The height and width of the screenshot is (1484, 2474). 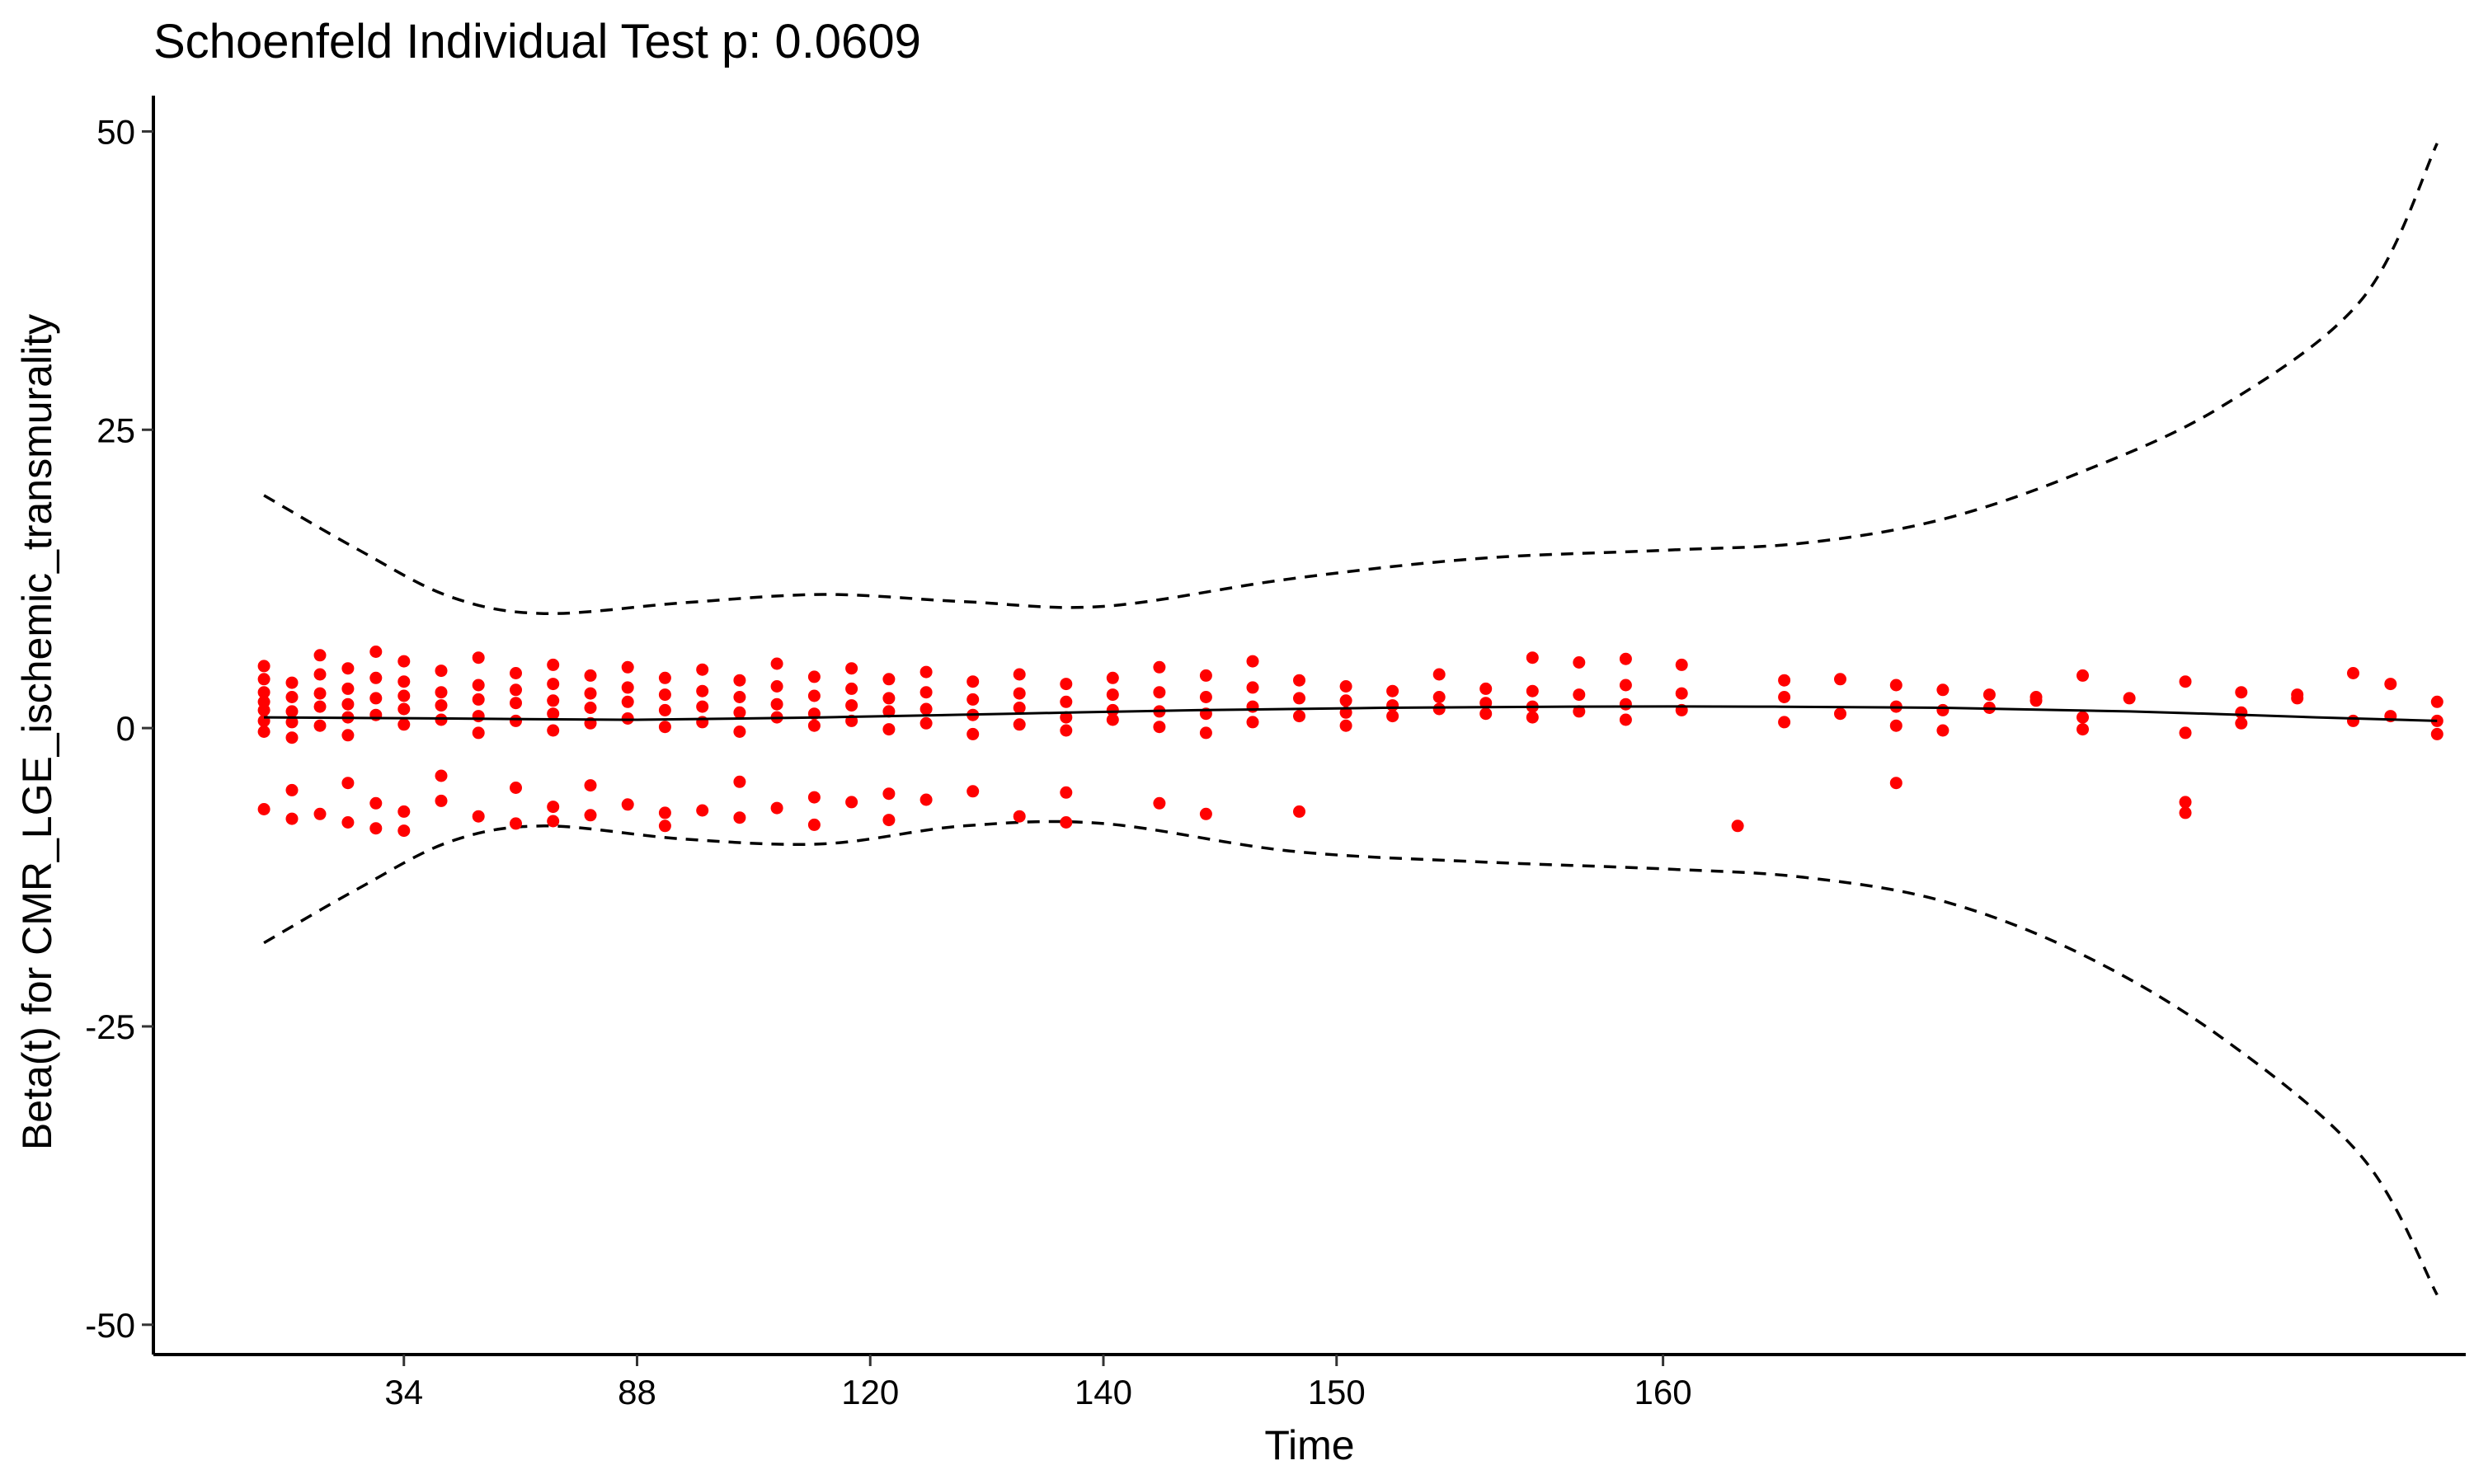 What do you see at coordinates (115, 131) in the screenshot?
I see `y-tick-label: 50` at bounding box center [115, 131].